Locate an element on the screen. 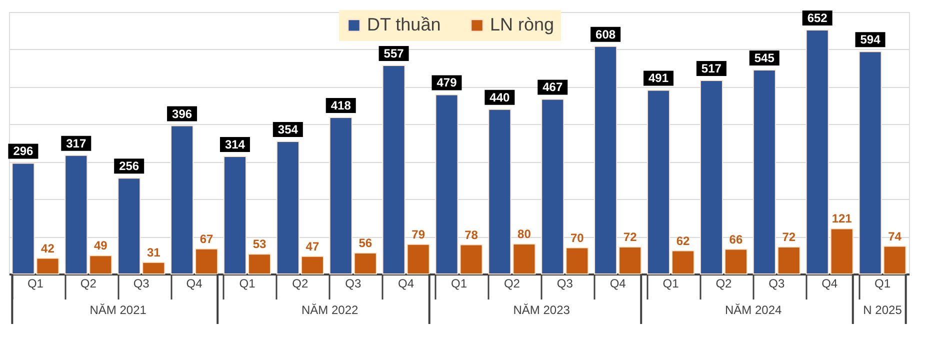  text: NĂM 2022 is located at coordinates (329, 310).